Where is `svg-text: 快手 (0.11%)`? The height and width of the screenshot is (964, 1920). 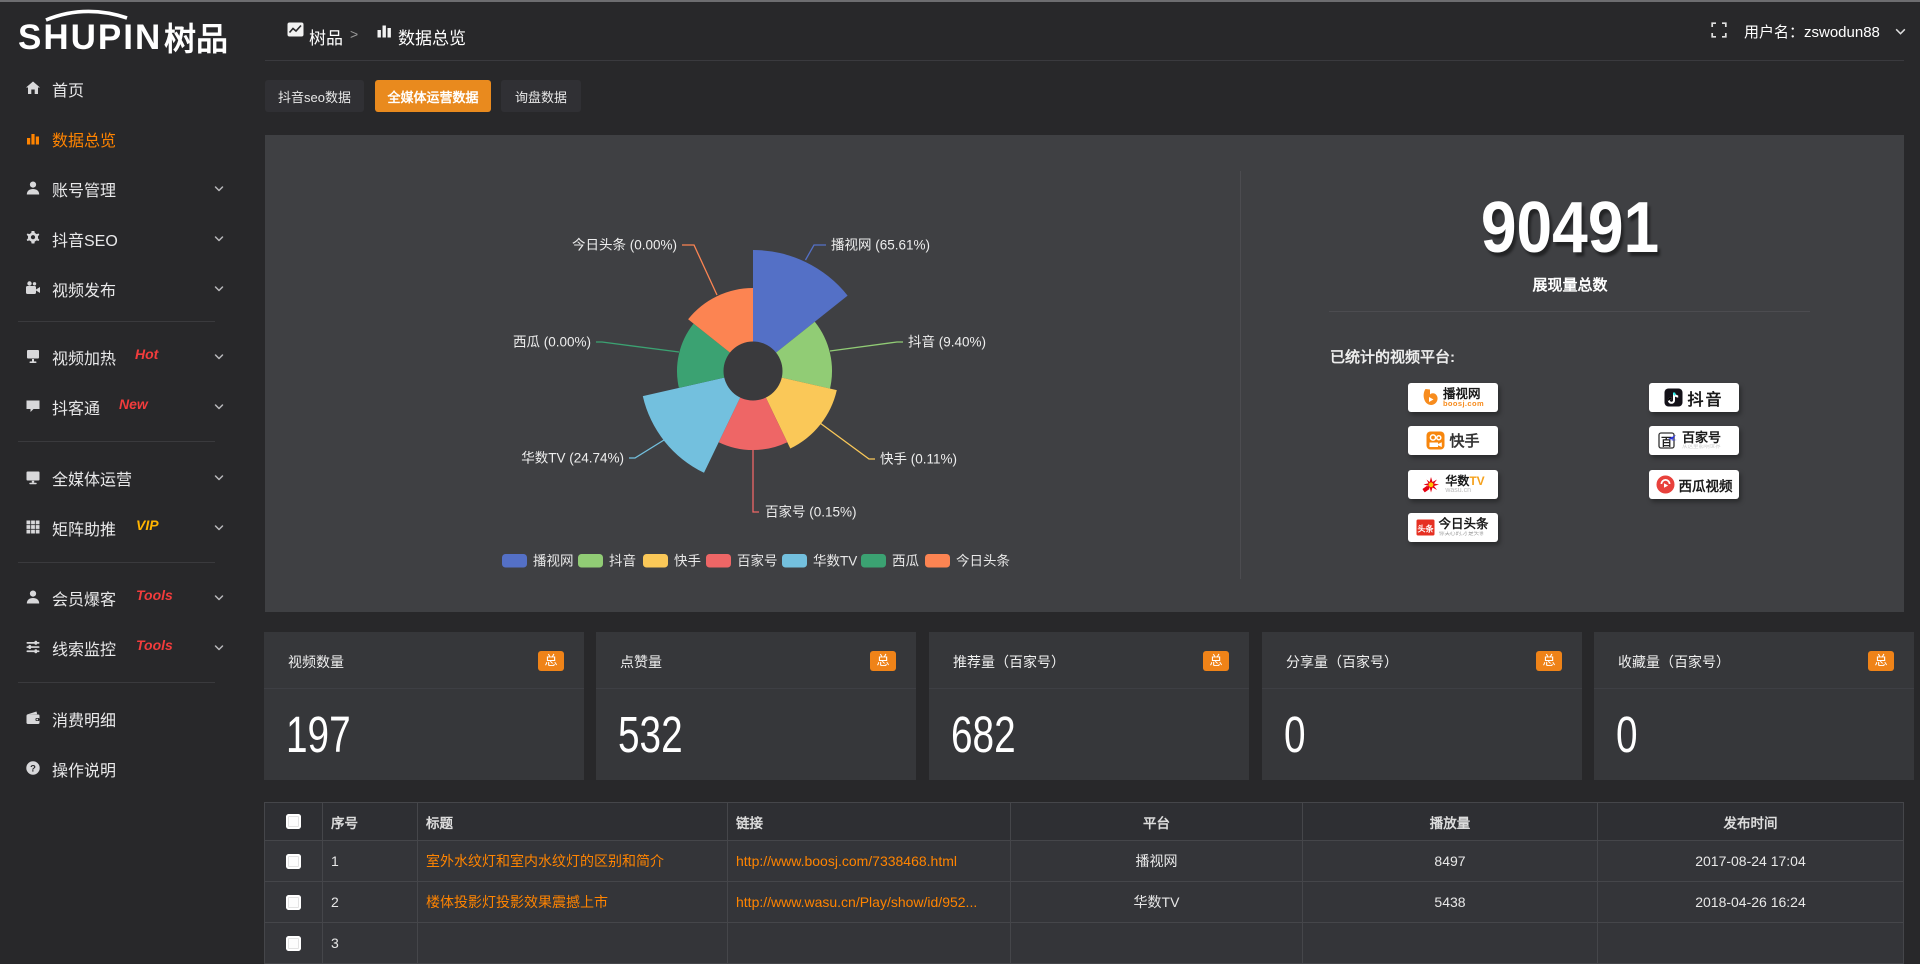 svg-text: 快手 (0.11%) is located at coordinates (918, 459).